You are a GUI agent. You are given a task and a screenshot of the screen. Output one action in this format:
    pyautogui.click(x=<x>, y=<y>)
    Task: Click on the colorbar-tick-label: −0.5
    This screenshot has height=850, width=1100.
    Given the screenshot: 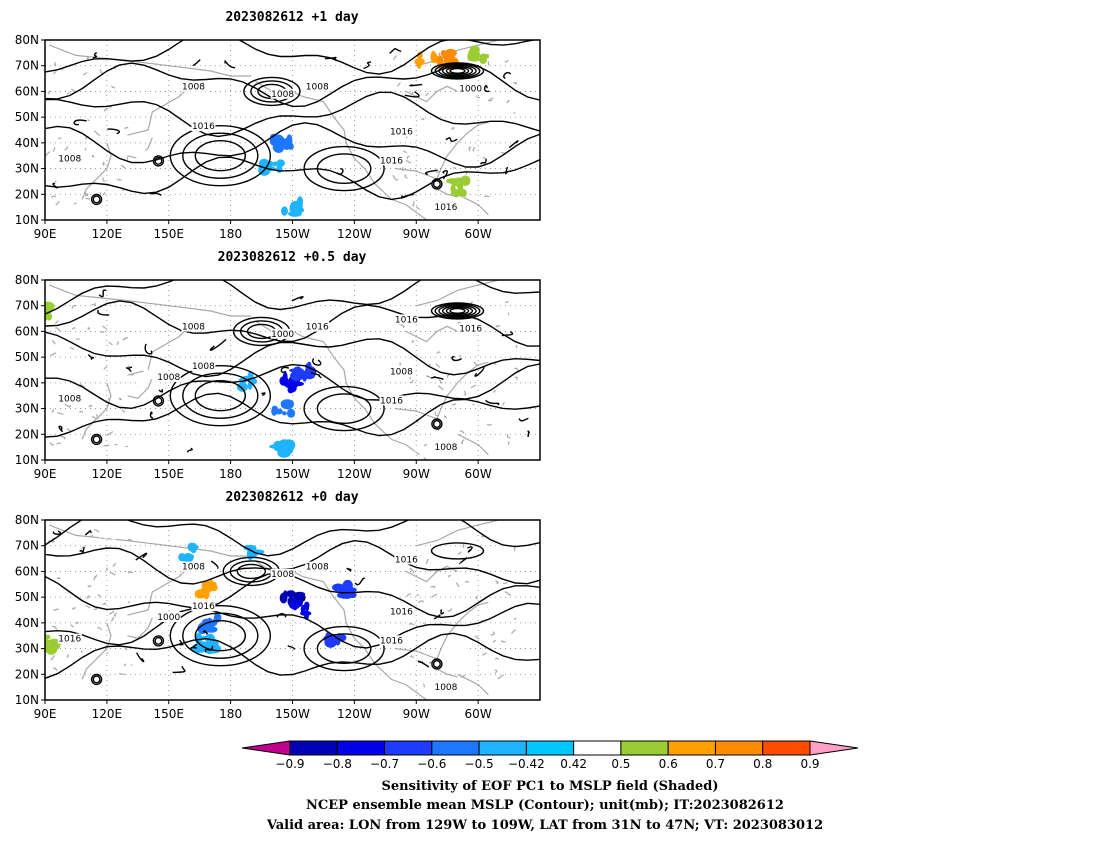 What is the action you would take?
    pyautogui.click(x=479, y=764)
    